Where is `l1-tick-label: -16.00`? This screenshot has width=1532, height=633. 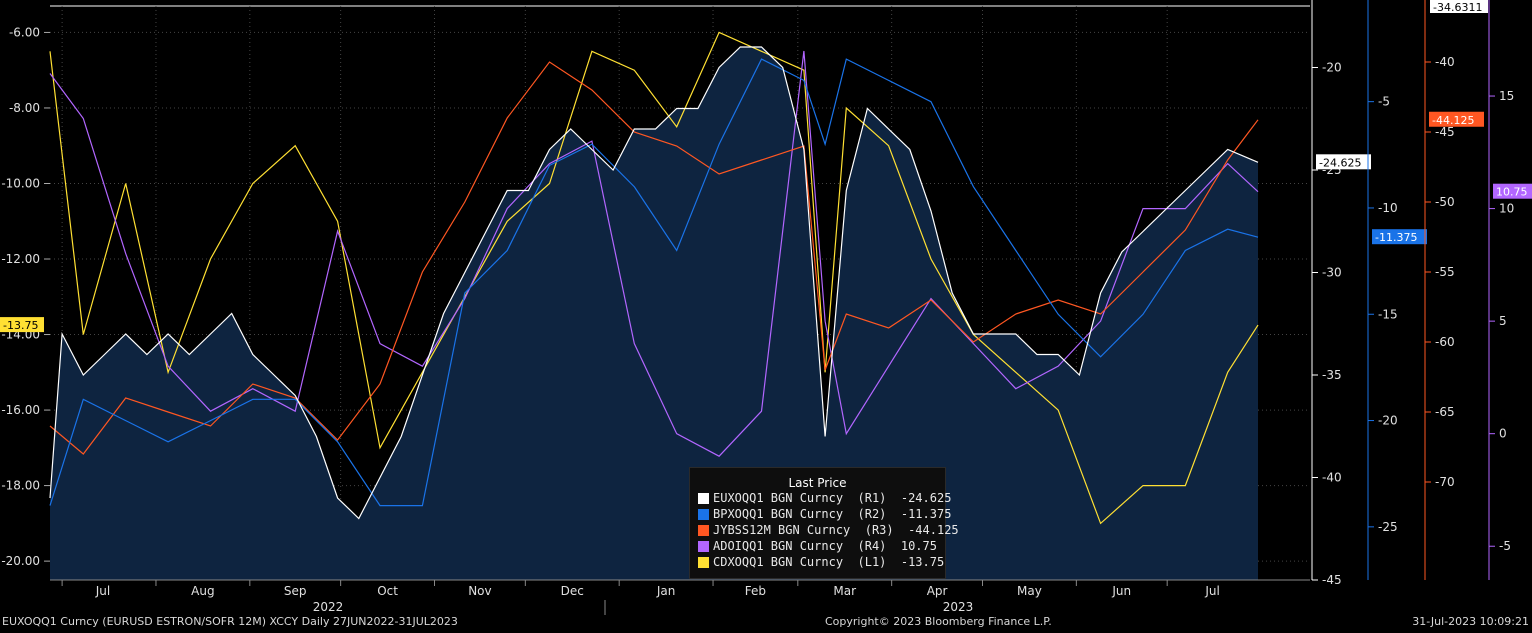 l1-tick-label: -16.00 is located at coordinates (20, 410).